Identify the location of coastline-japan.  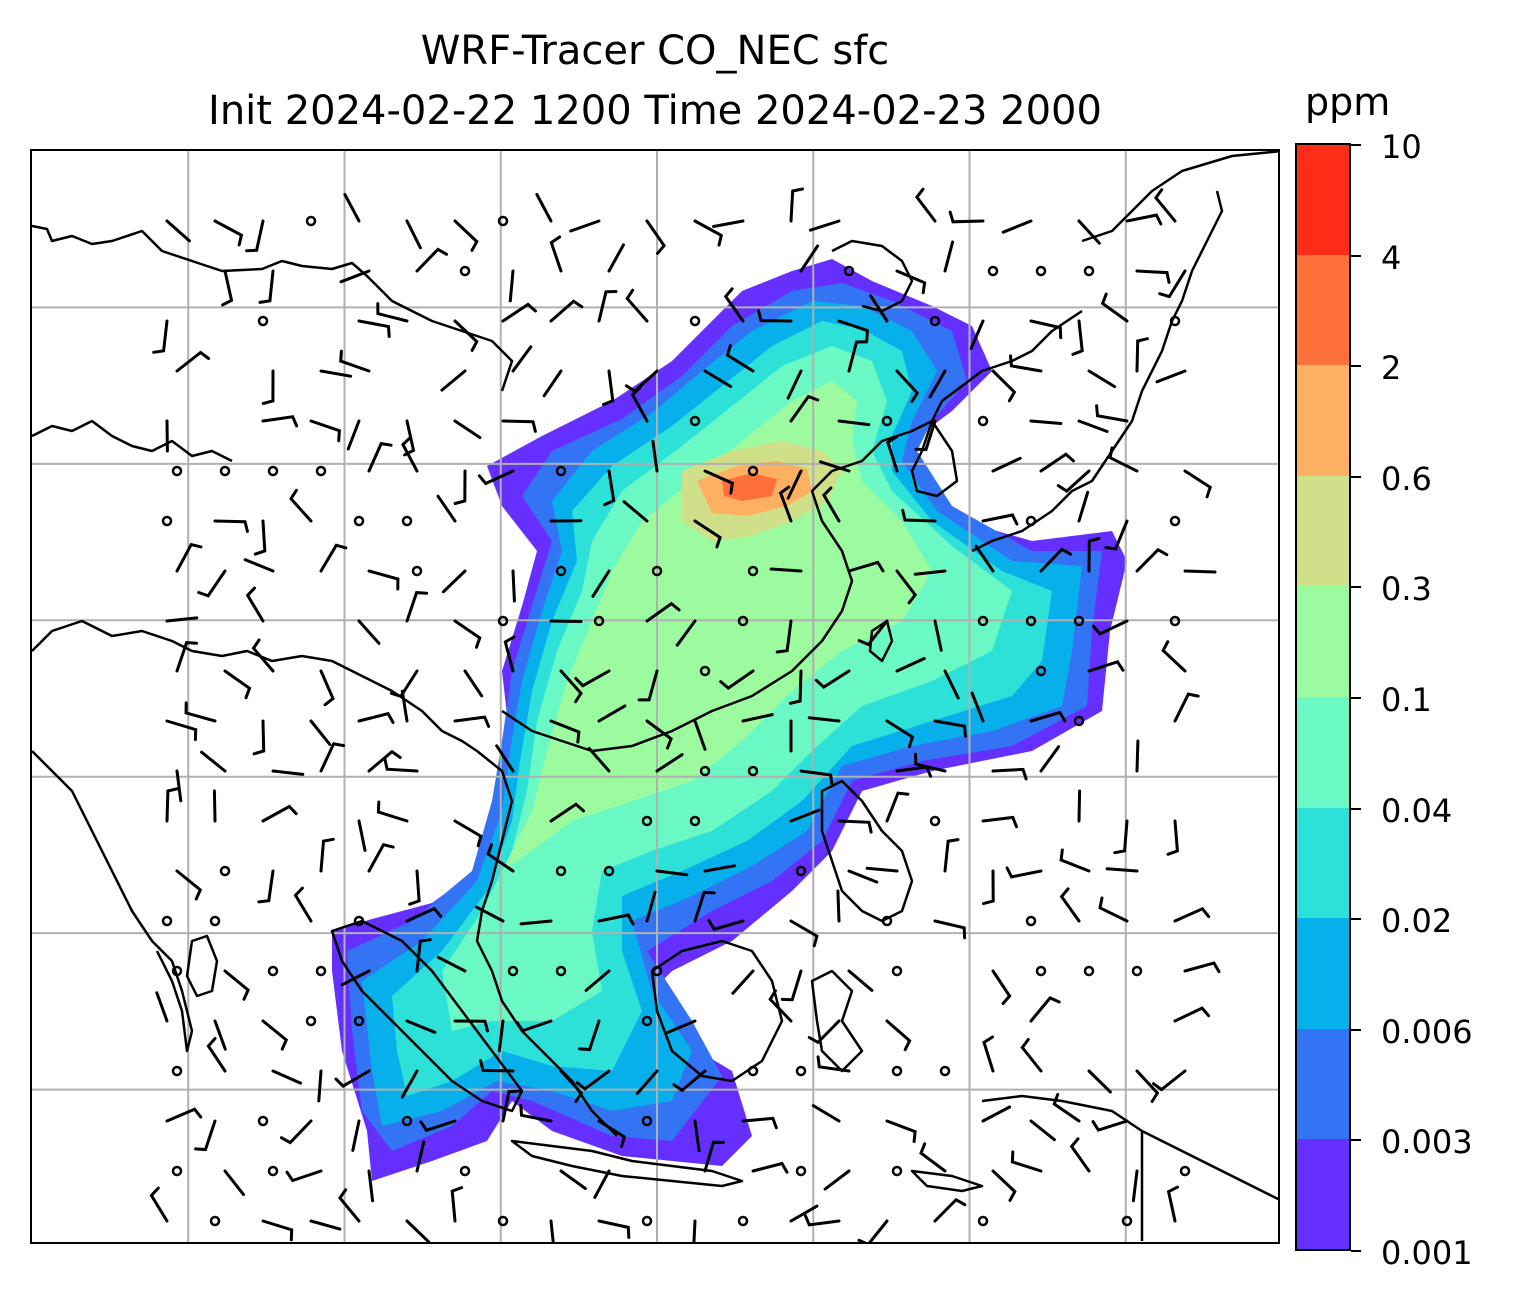
(1097, 371).